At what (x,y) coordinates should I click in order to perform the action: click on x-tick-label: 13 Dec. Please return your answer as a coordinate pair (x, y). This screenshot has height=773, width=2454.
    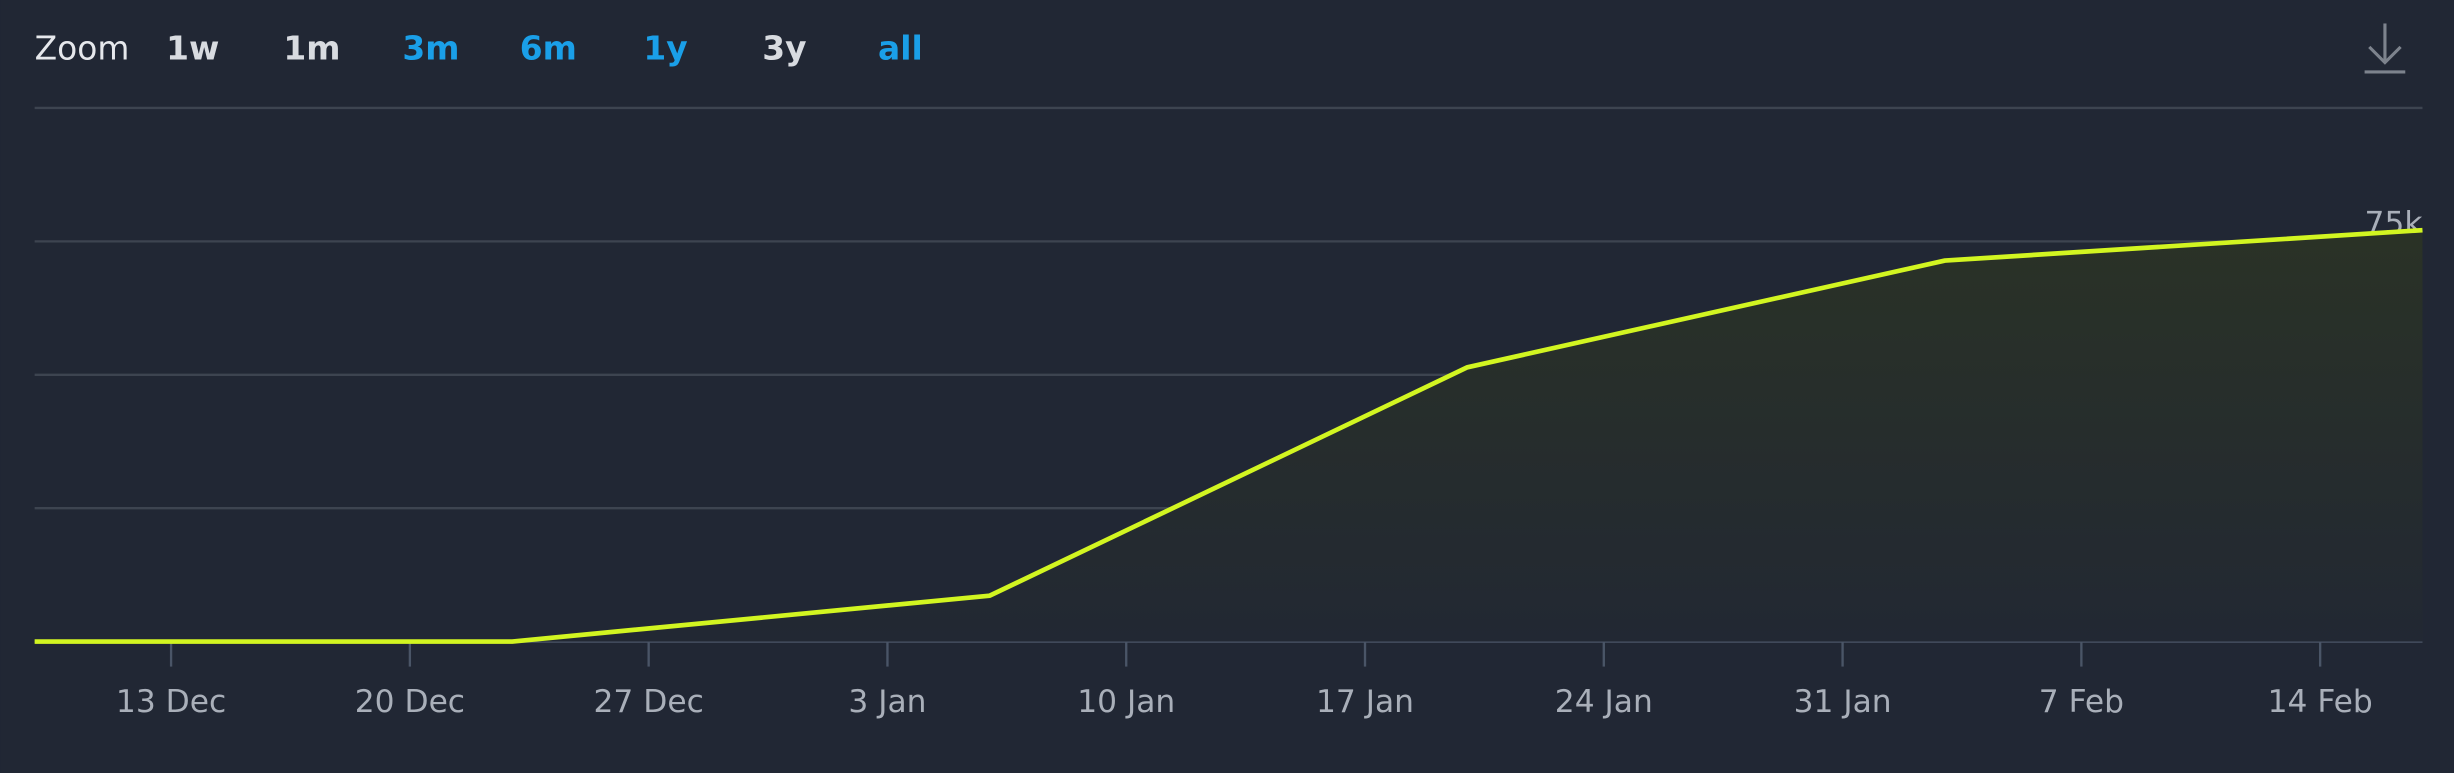
    Looking at the image, I should click on (171, 702).